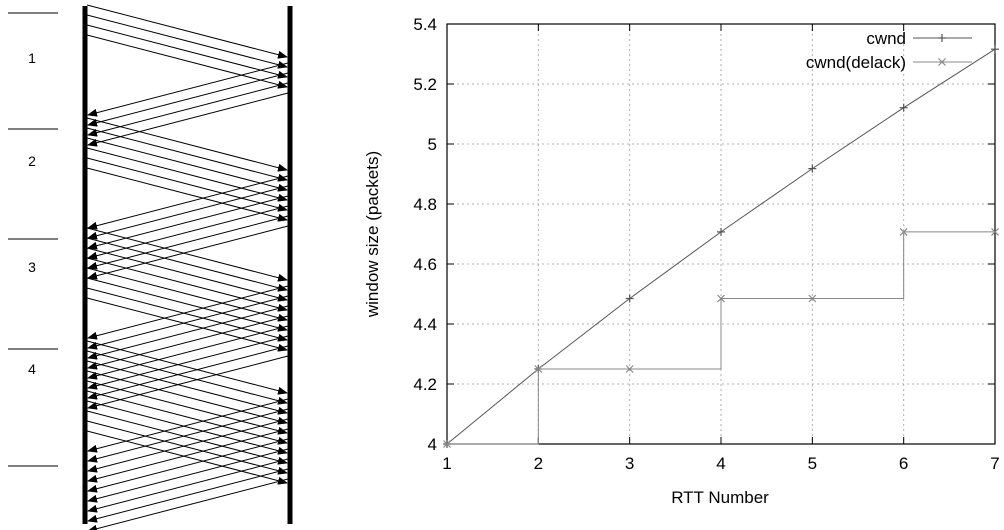  Describe the element at coordinates (994, 463) in the screenshot. I see `x-tick-label: 7` at that location.